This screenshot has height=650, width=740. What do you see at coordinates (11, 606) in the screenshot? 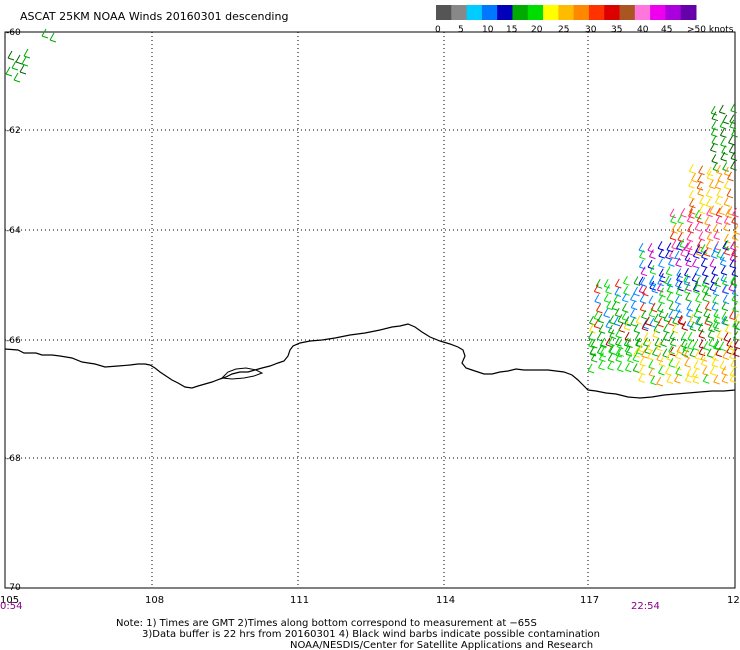
I see `time-label-left: 0:54` at bounding box center [11, 606].